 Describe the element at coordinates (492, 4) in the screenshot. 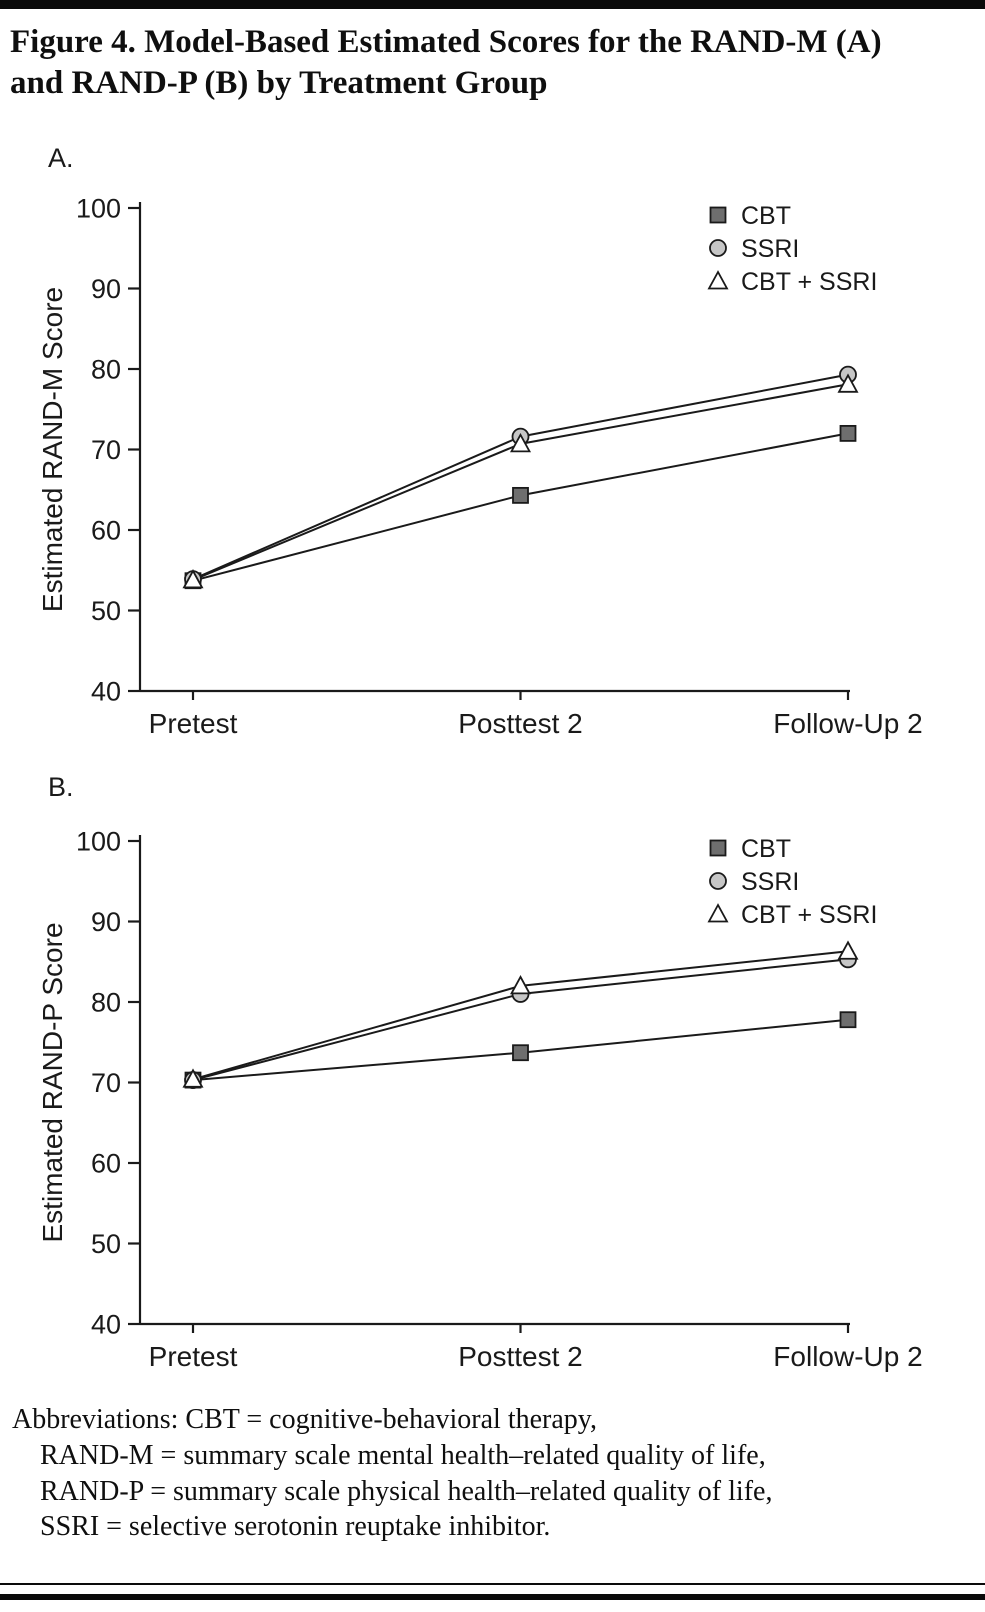

I see `top-rule` at that location.